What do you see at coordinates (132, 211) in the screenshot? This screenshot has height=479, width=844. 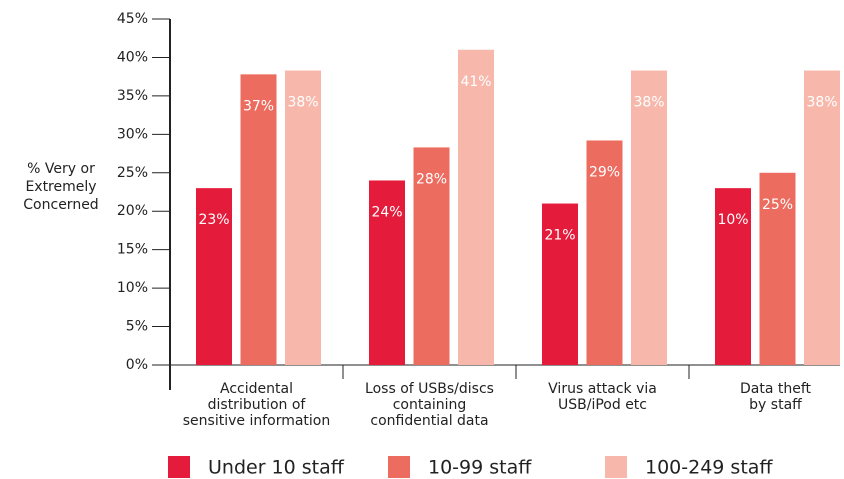 I see `y-tick-label: 20%` at bounding box center [132, 211].